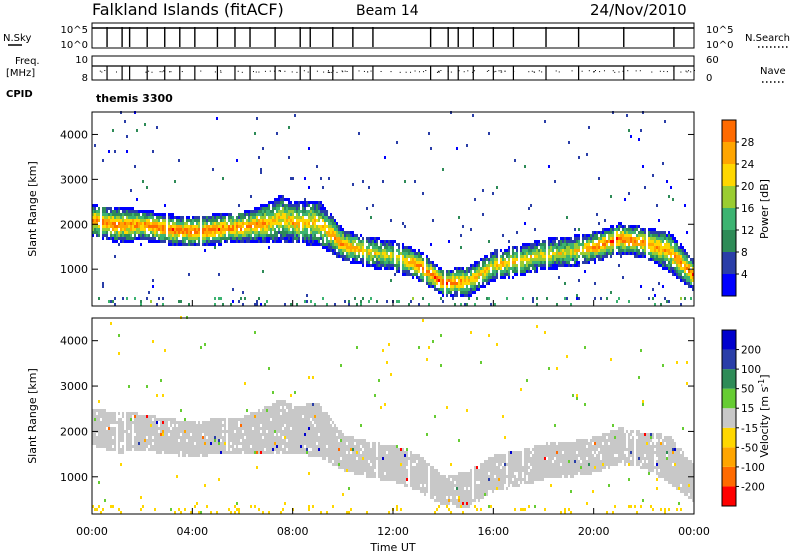  Describe the element at coordinates (188, 9) in the screenshot. I see `station-title: Falkland Islands (fitACF)` at that location.